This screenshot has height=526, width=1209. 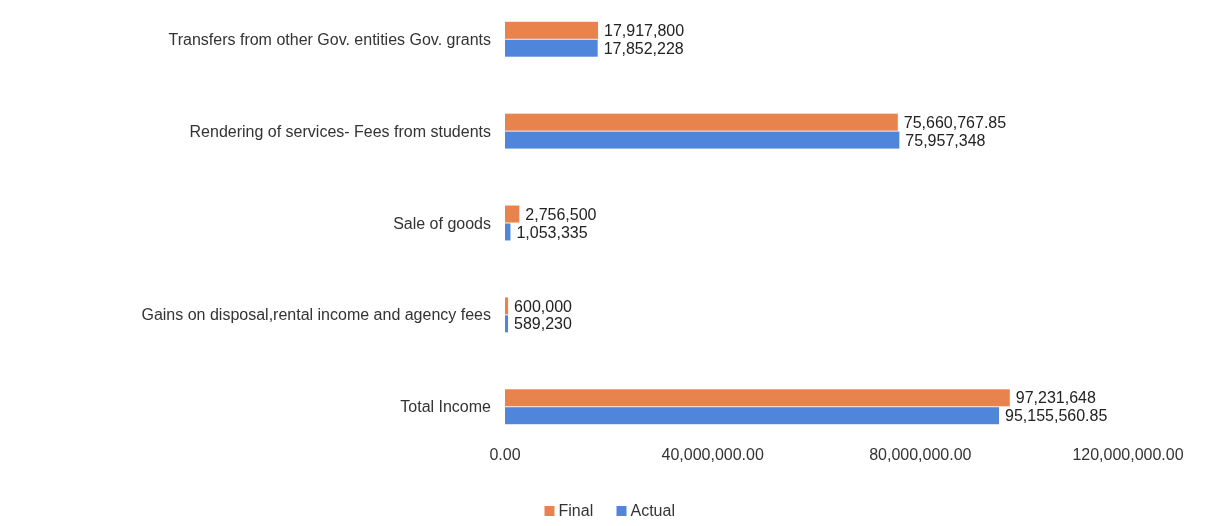 I want to click on x-tick-label: 120,000,000.00, so click(x=1128, y=454).